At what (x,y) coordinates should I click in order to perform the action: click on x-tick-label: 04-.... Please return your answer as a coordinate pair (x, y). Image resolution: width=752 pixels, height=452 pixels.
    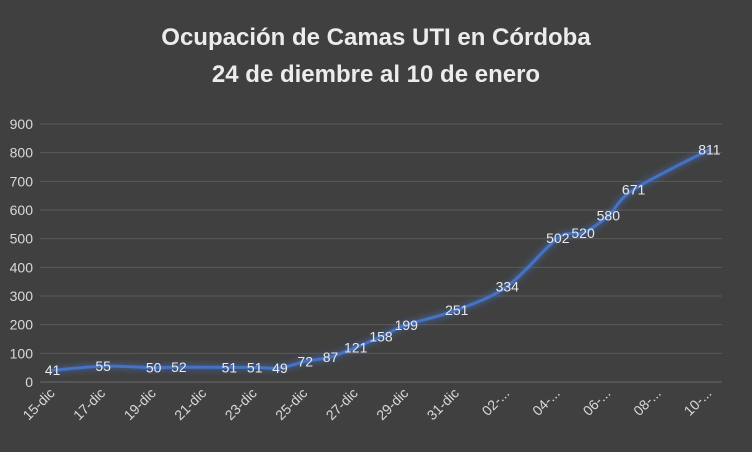
    Looking at the image, I should click on (546, 402).